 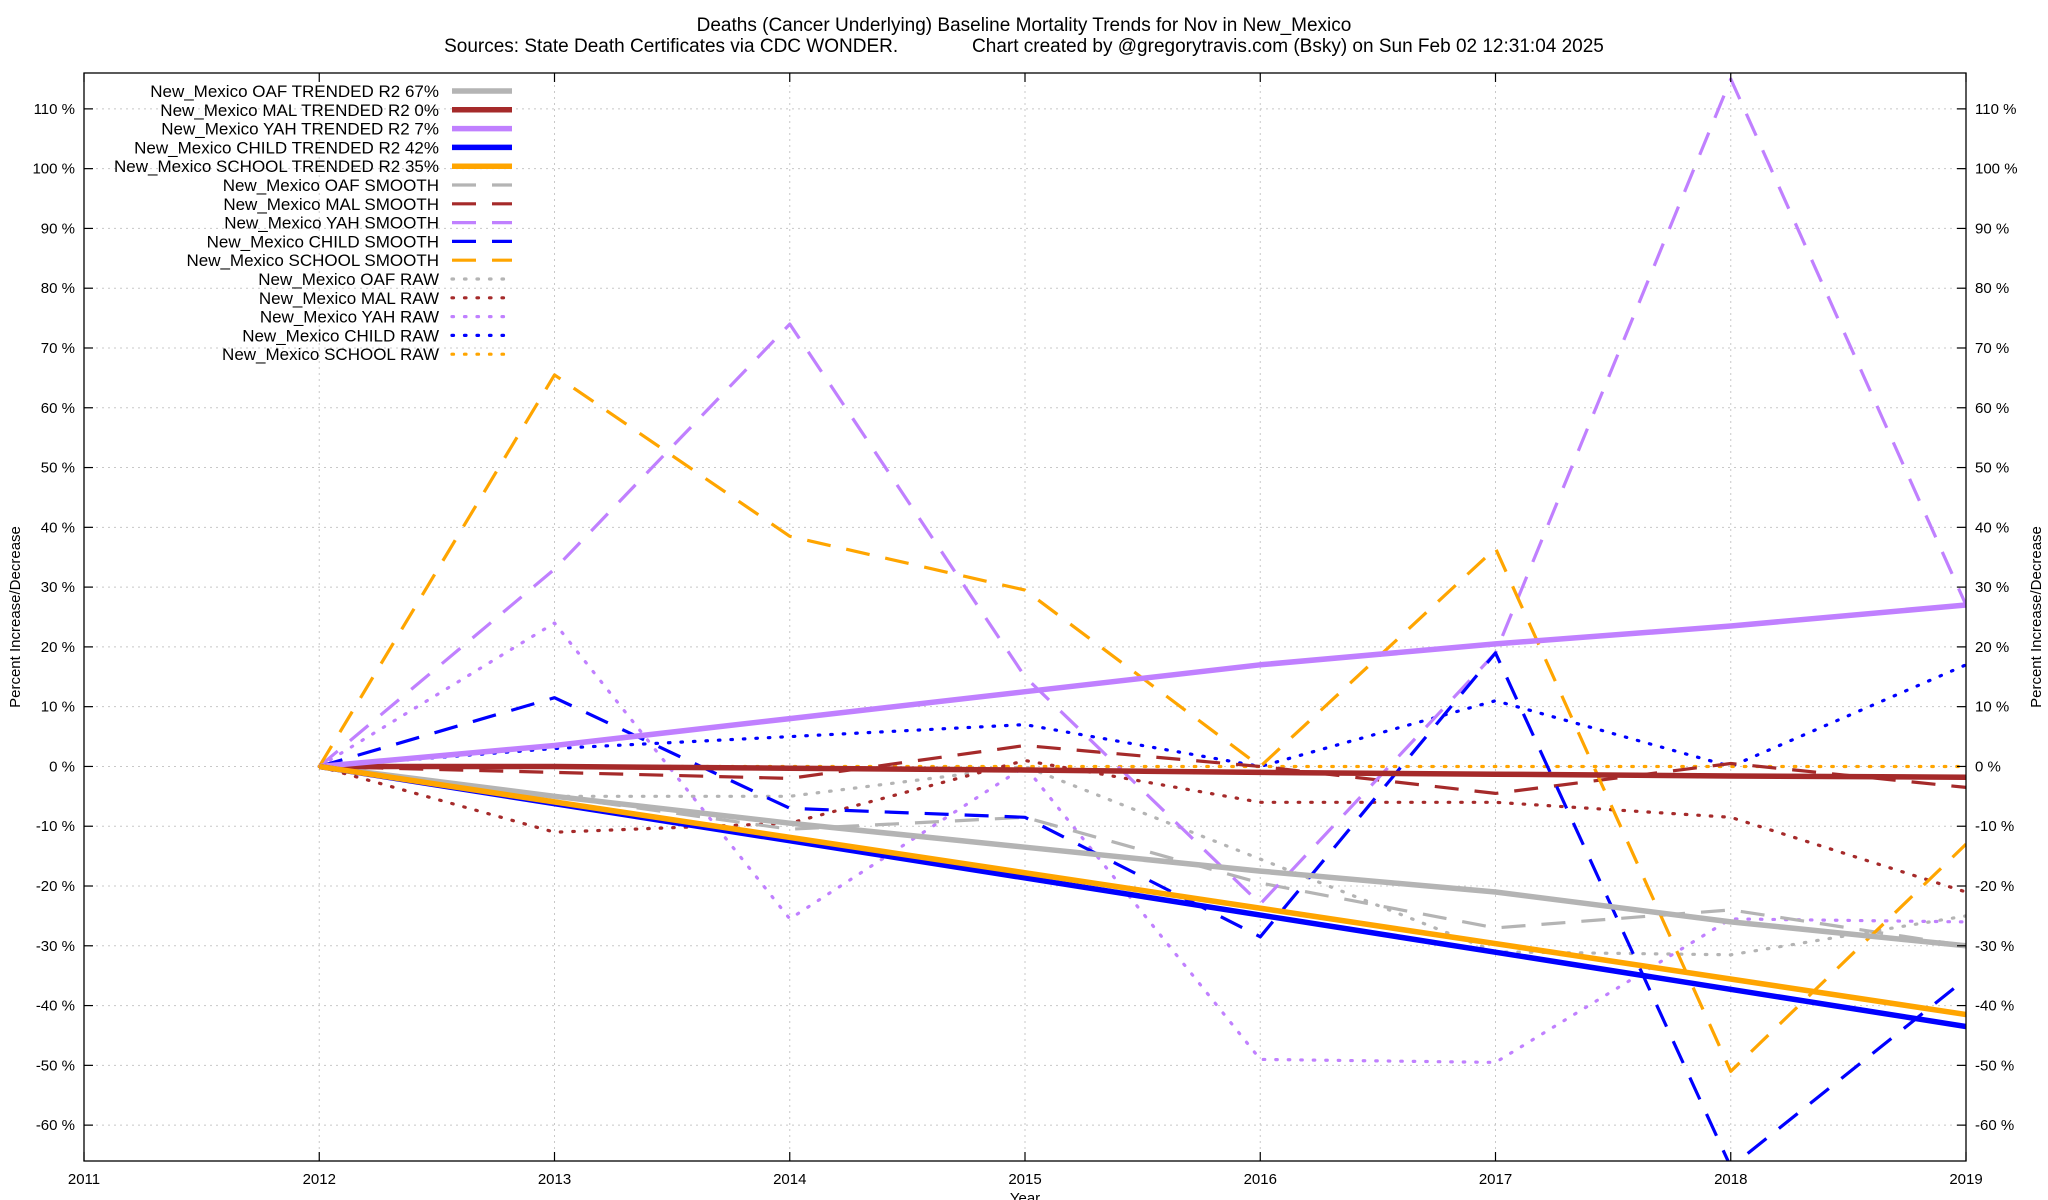 I want to click on y2-tick-label: -50 %, so click(x=1994, y=1065).